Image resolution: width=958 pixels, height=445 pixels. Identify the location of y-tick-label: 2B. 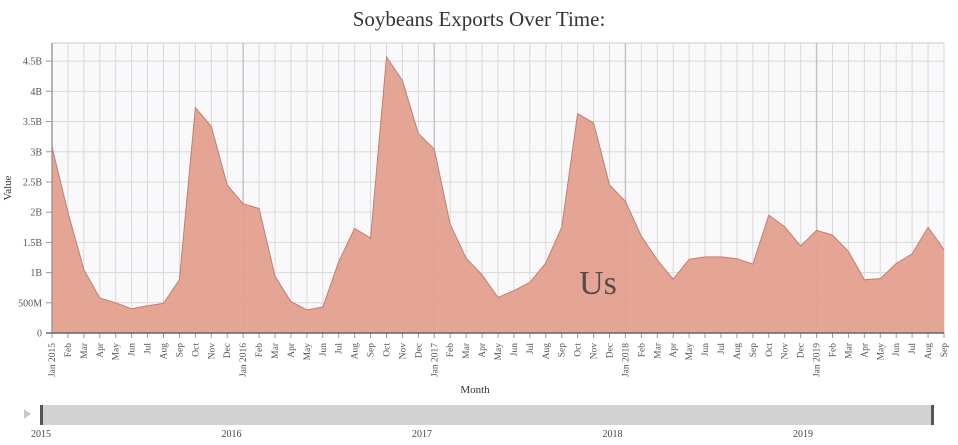
(36, 213).